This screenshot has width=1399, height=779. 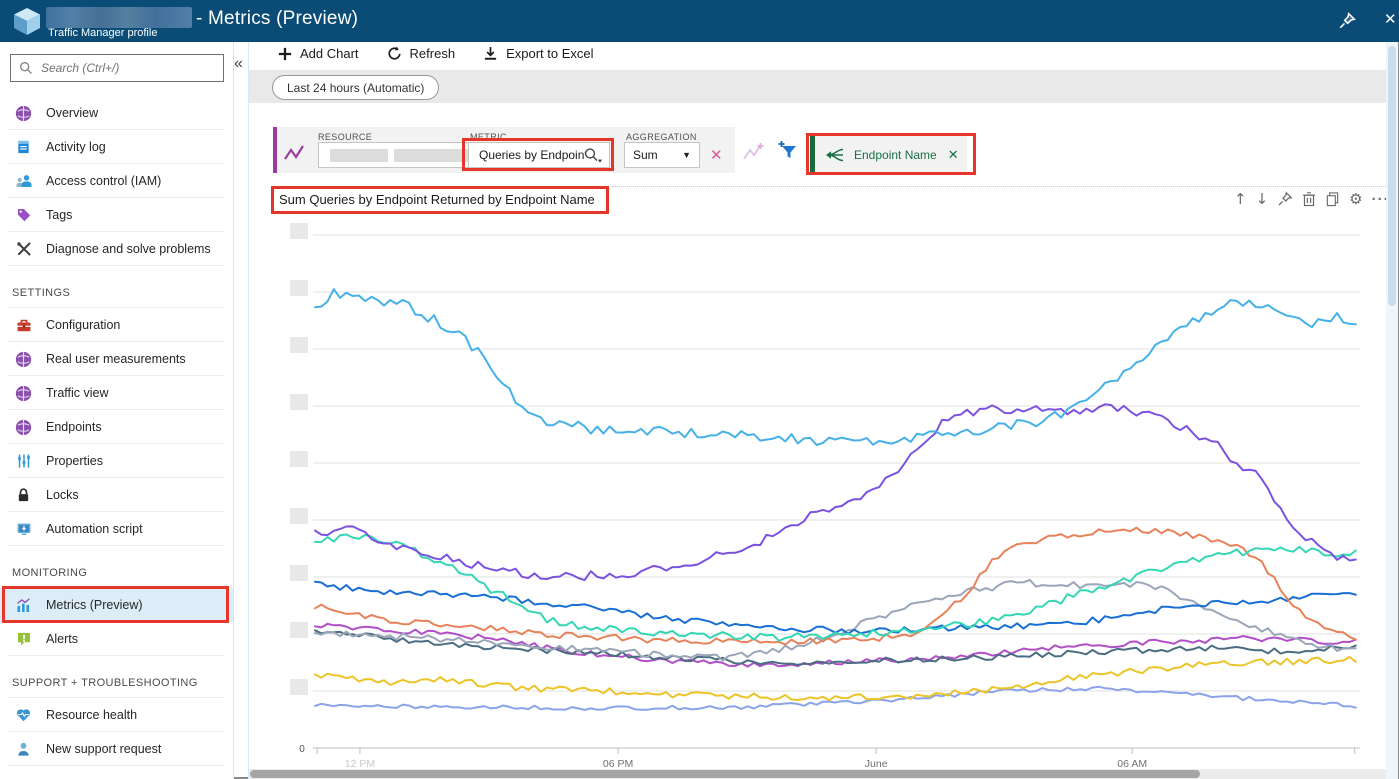 I want to click on sidebar-item-endpoints: Endpoints, so click(x=116, y=427).